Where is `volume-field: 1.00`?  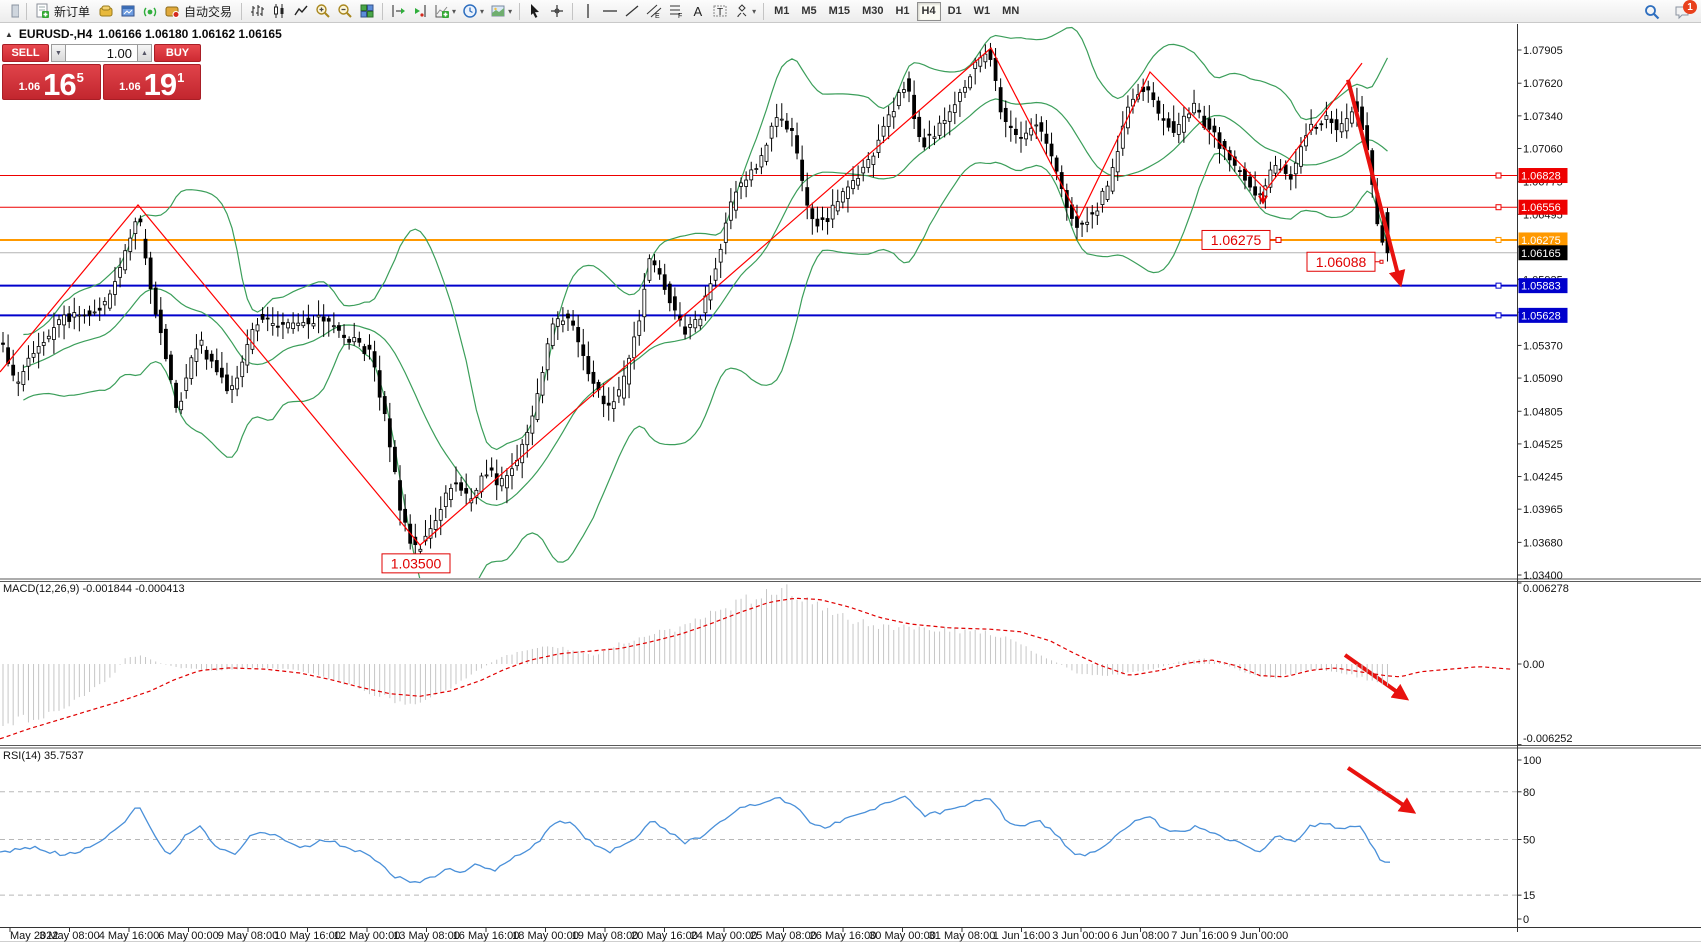
volume-field: 1.00 is located at coordinates (101, 53).